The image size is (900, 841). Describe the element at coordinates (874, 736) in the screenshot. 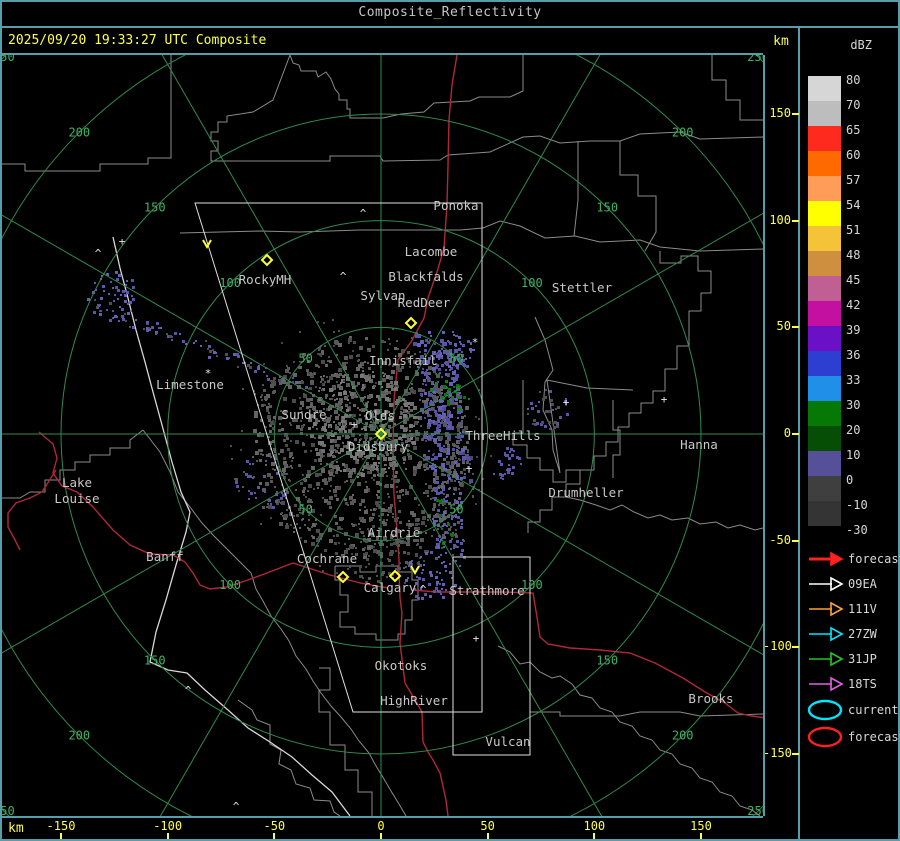

I see `legend-label: forecast` at that location.